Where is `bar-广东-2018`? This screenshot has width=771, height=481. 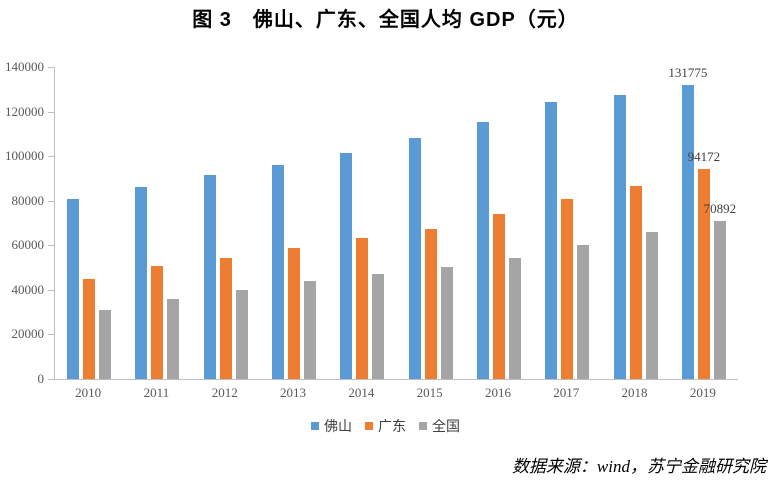
bar-广东-2018 is located at coordinates (635, 282).